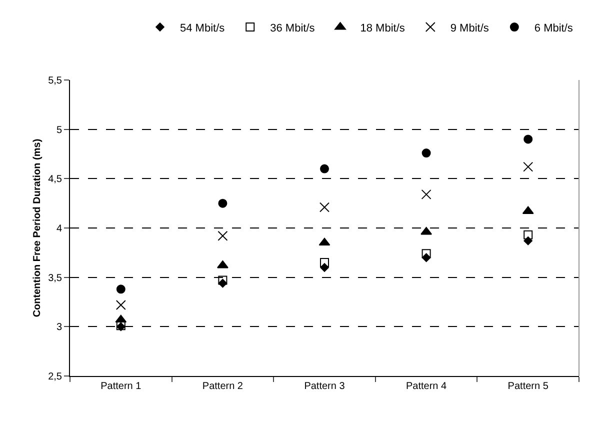  I want to click on legend-label: 36 Mbit/s, so click(293, 28).